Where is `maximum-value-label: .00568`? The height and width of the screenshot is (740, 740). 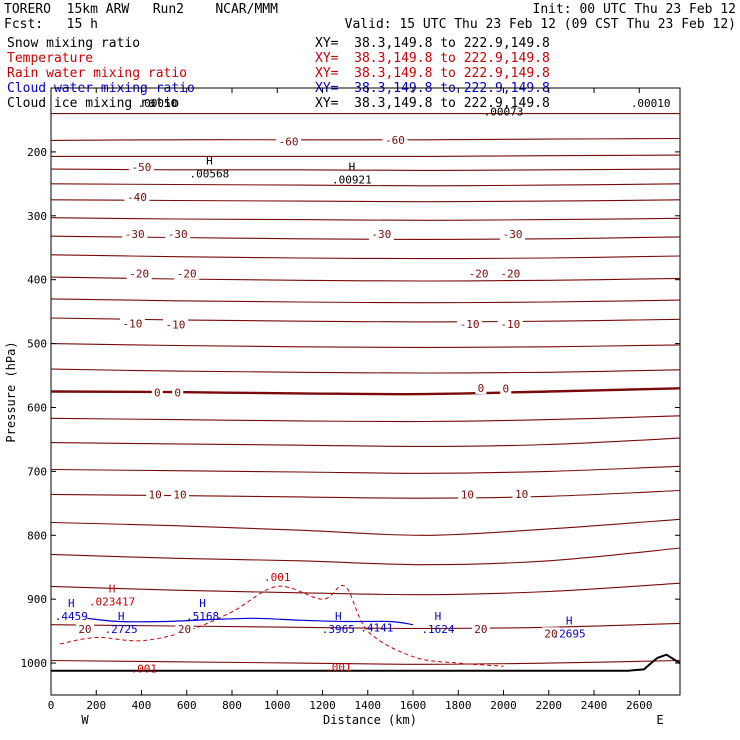
maximum-value-label: .00568 is located at coordinates (210, 173).